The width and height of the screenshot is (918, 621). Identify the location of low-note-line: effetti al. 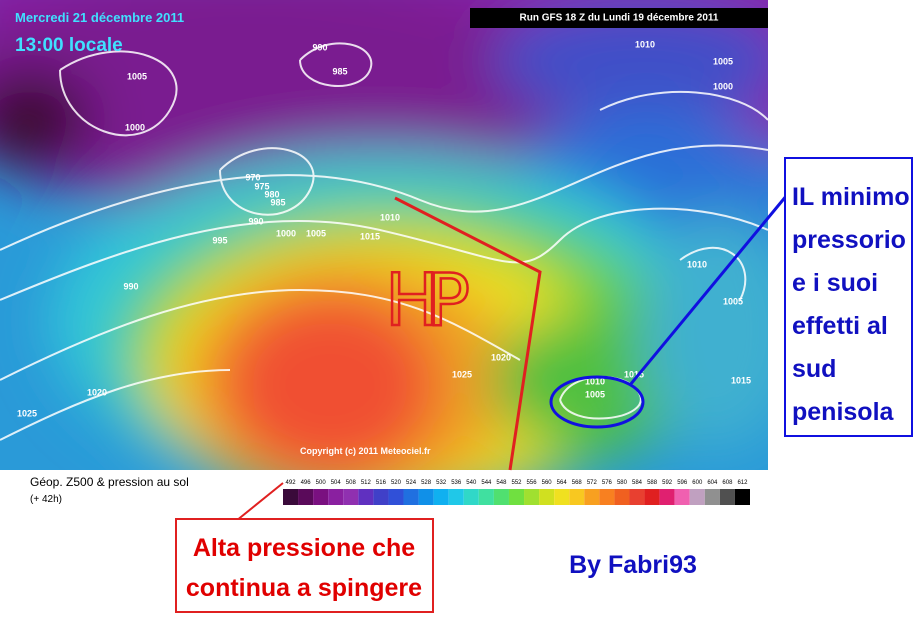
(840, 326).